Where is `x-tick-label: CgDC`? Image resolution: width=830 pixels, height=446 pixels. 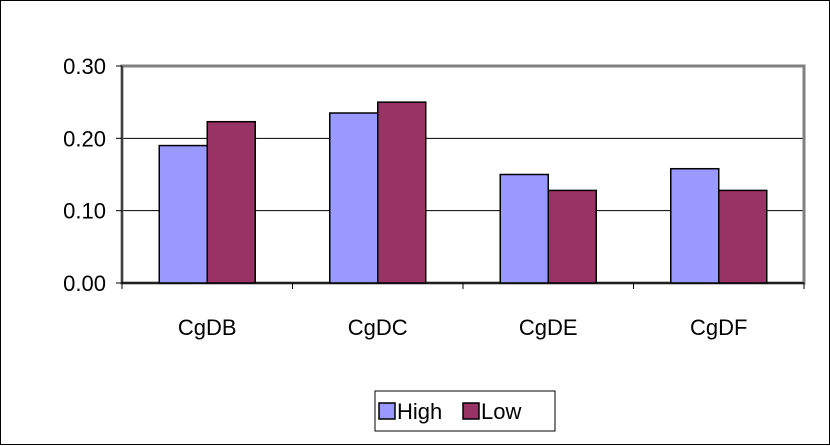 x-tick-label: CgDC is located at coordinates (378, 327).